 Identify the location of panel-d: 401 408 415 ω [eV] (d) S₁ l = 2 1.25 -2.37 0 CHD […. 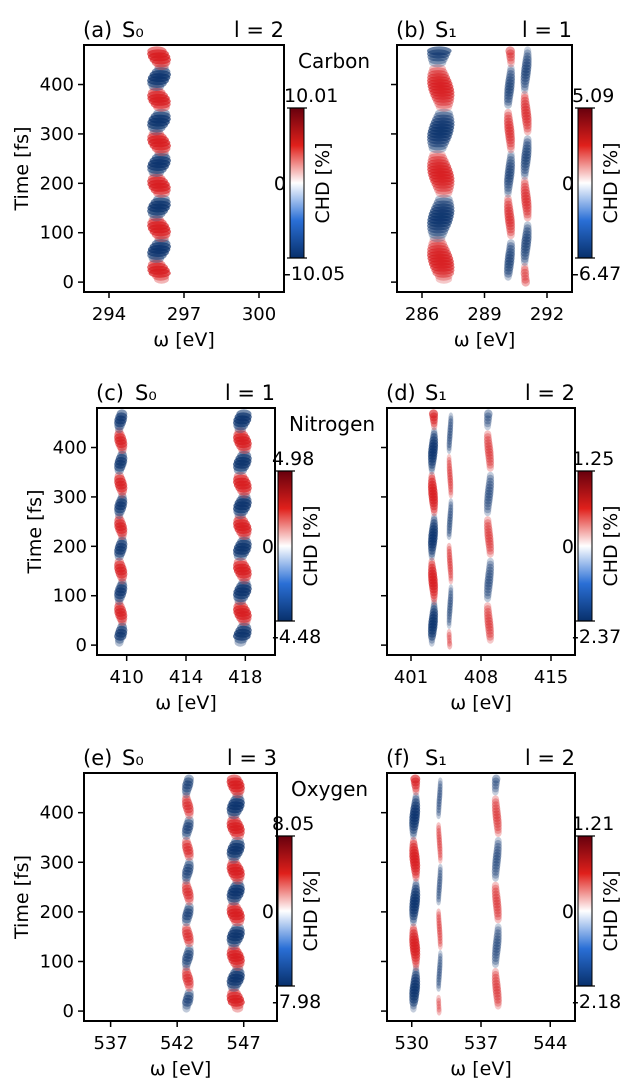
(501, 547).